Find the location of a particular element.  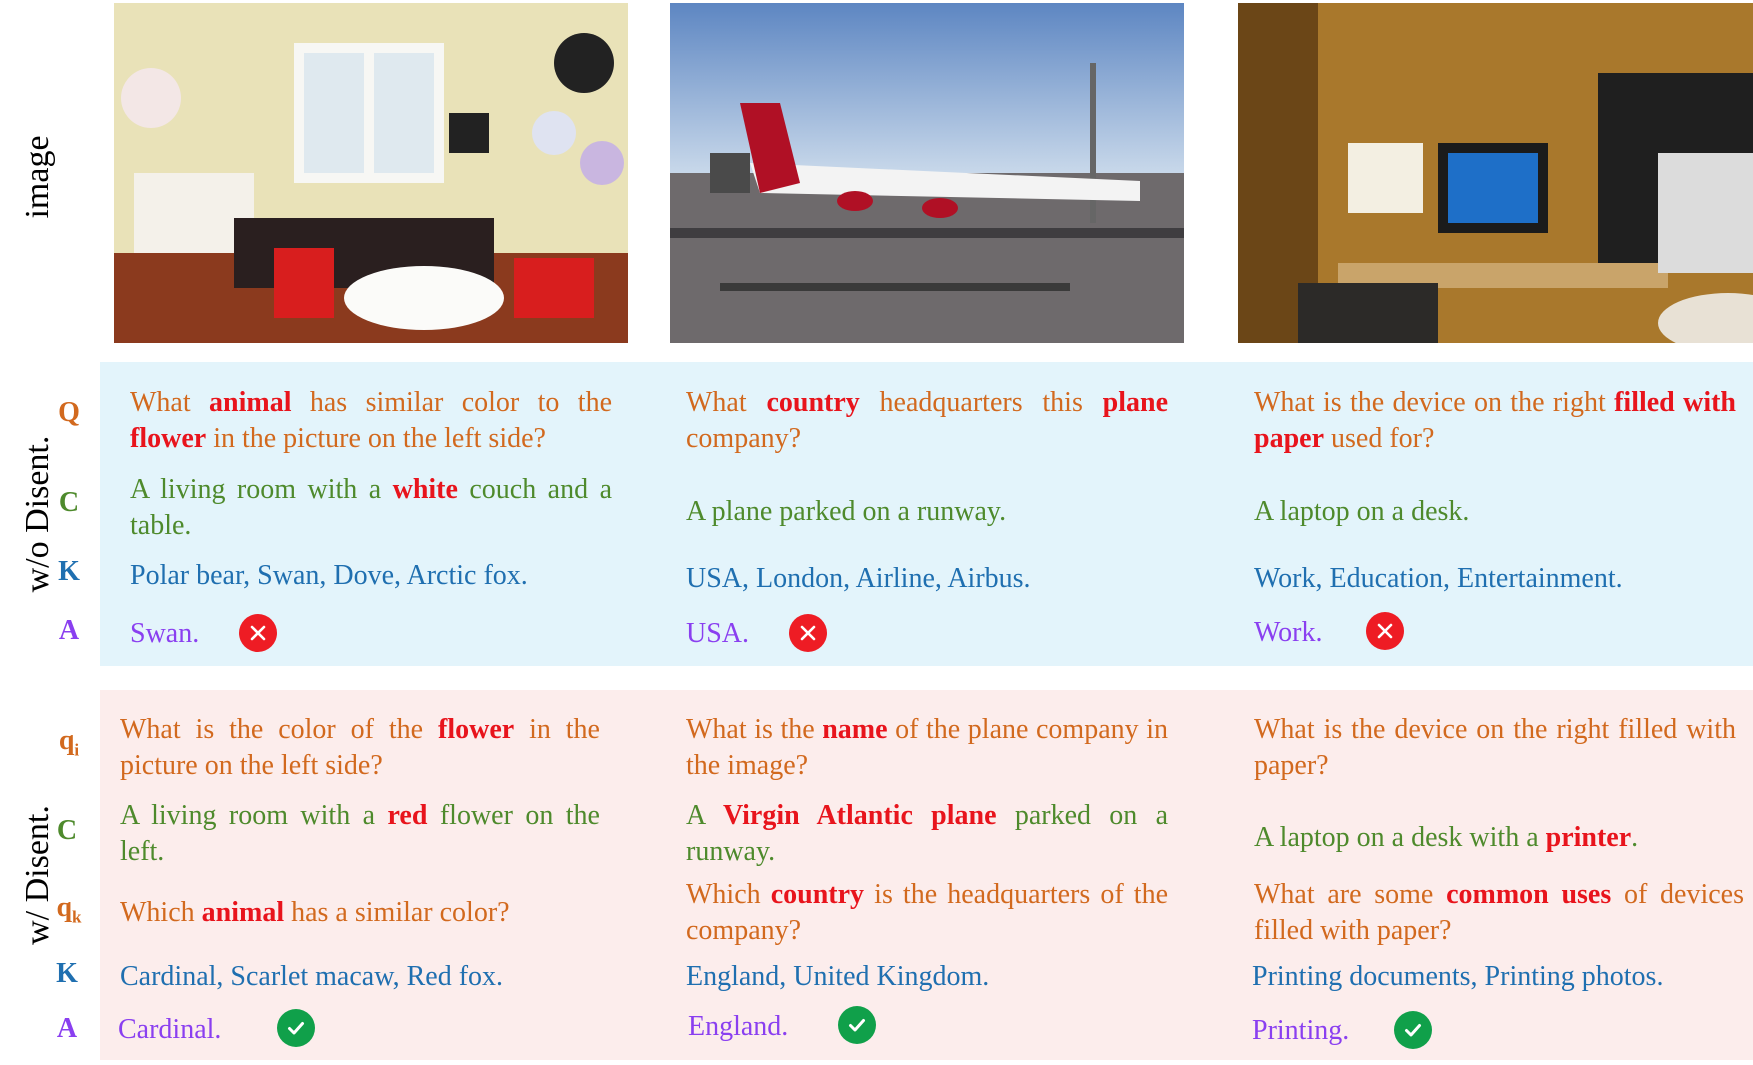

tag-c-disent: C is located at coordinates (67, 830).